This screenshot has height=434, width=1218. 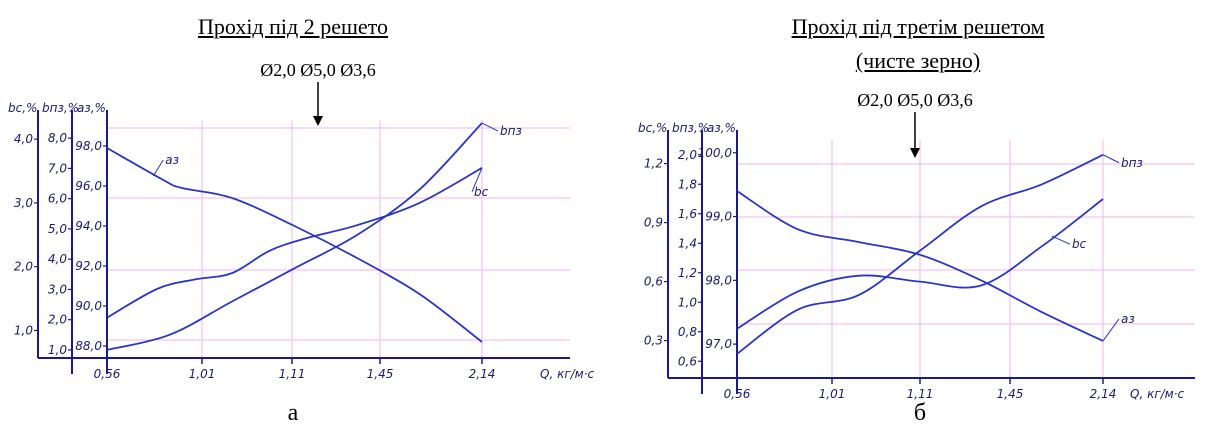 What do you see at coordinates (23, 139) in the screenshot?
I see `panel-a-y-tick-label-0-3: 4,0` at bounding box center [23, 139].